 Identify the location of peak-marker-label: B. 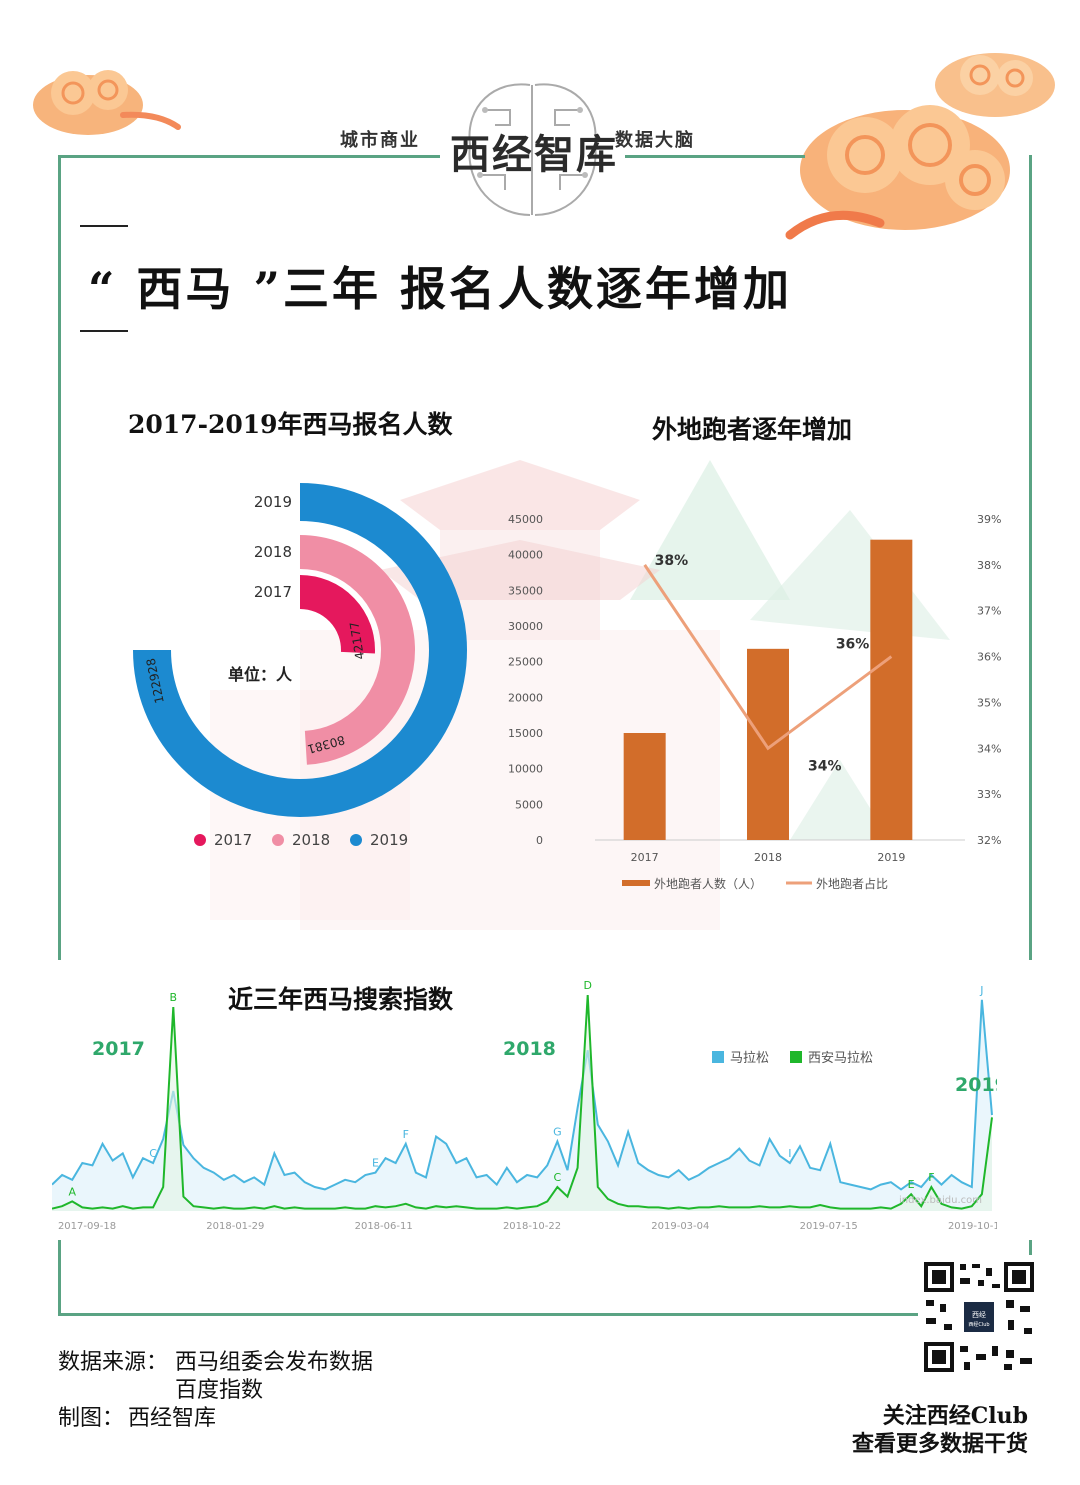
(174, 997).